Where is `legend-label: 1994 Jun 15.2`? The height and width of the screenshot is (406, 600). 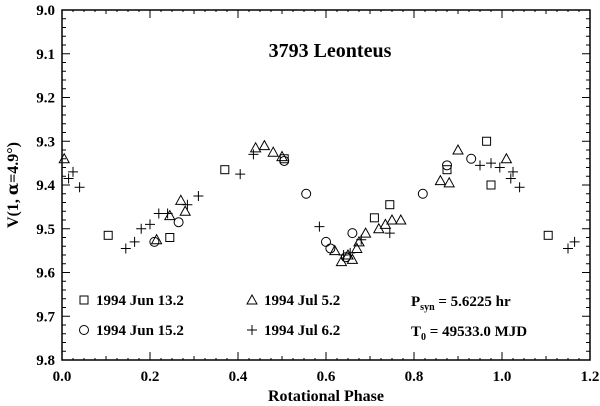
legend-label: 1994 Jun 15.2 is located at coordinates (140, 331).